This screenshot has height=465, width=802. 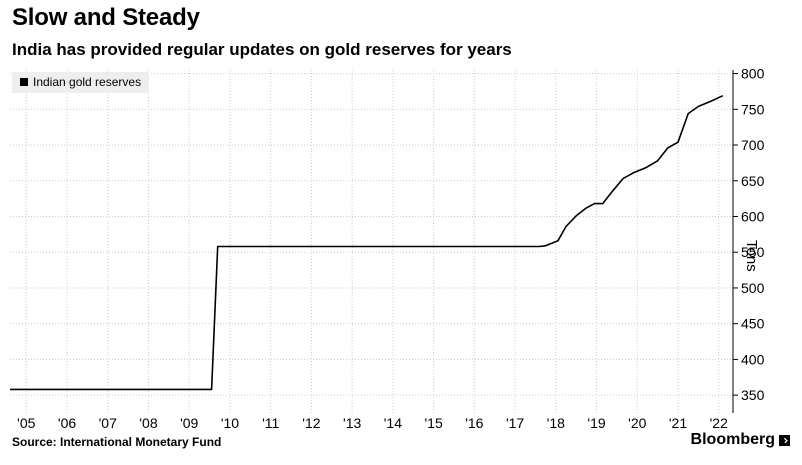 What do you see at coordinates (719, 423) in the screenshot?
I see `x-tick-label: '22` at bounding box center [719, 423].